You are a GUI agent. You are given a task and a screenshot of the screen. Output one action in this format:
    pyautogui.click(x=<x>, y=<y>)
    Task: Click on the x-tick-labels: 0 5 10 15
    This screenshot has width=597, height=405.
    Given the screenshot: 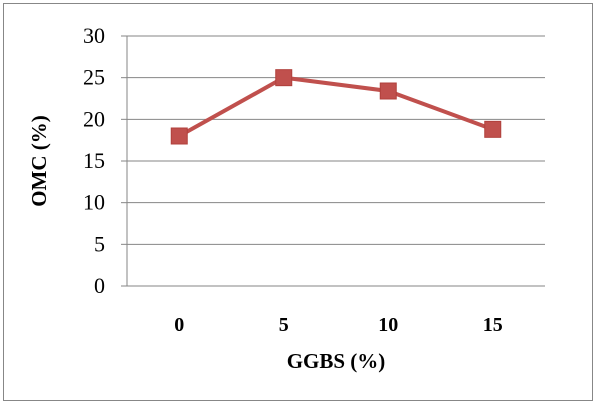 What is the action you would take?
    pyautogui.click(x=338, y=325)
    